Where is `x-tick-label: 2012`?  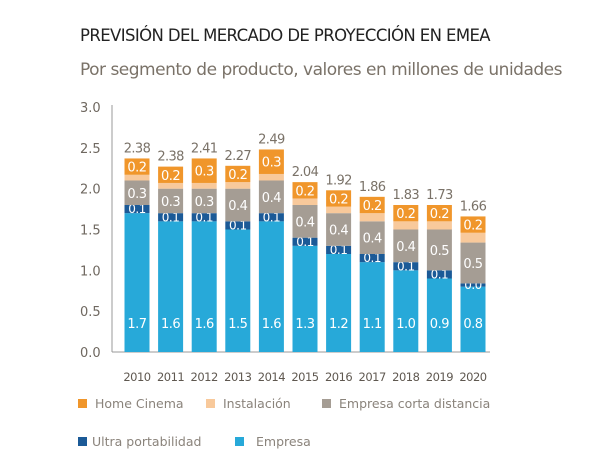 x-tick-label: 2012 is located at coordinates (204, 377).